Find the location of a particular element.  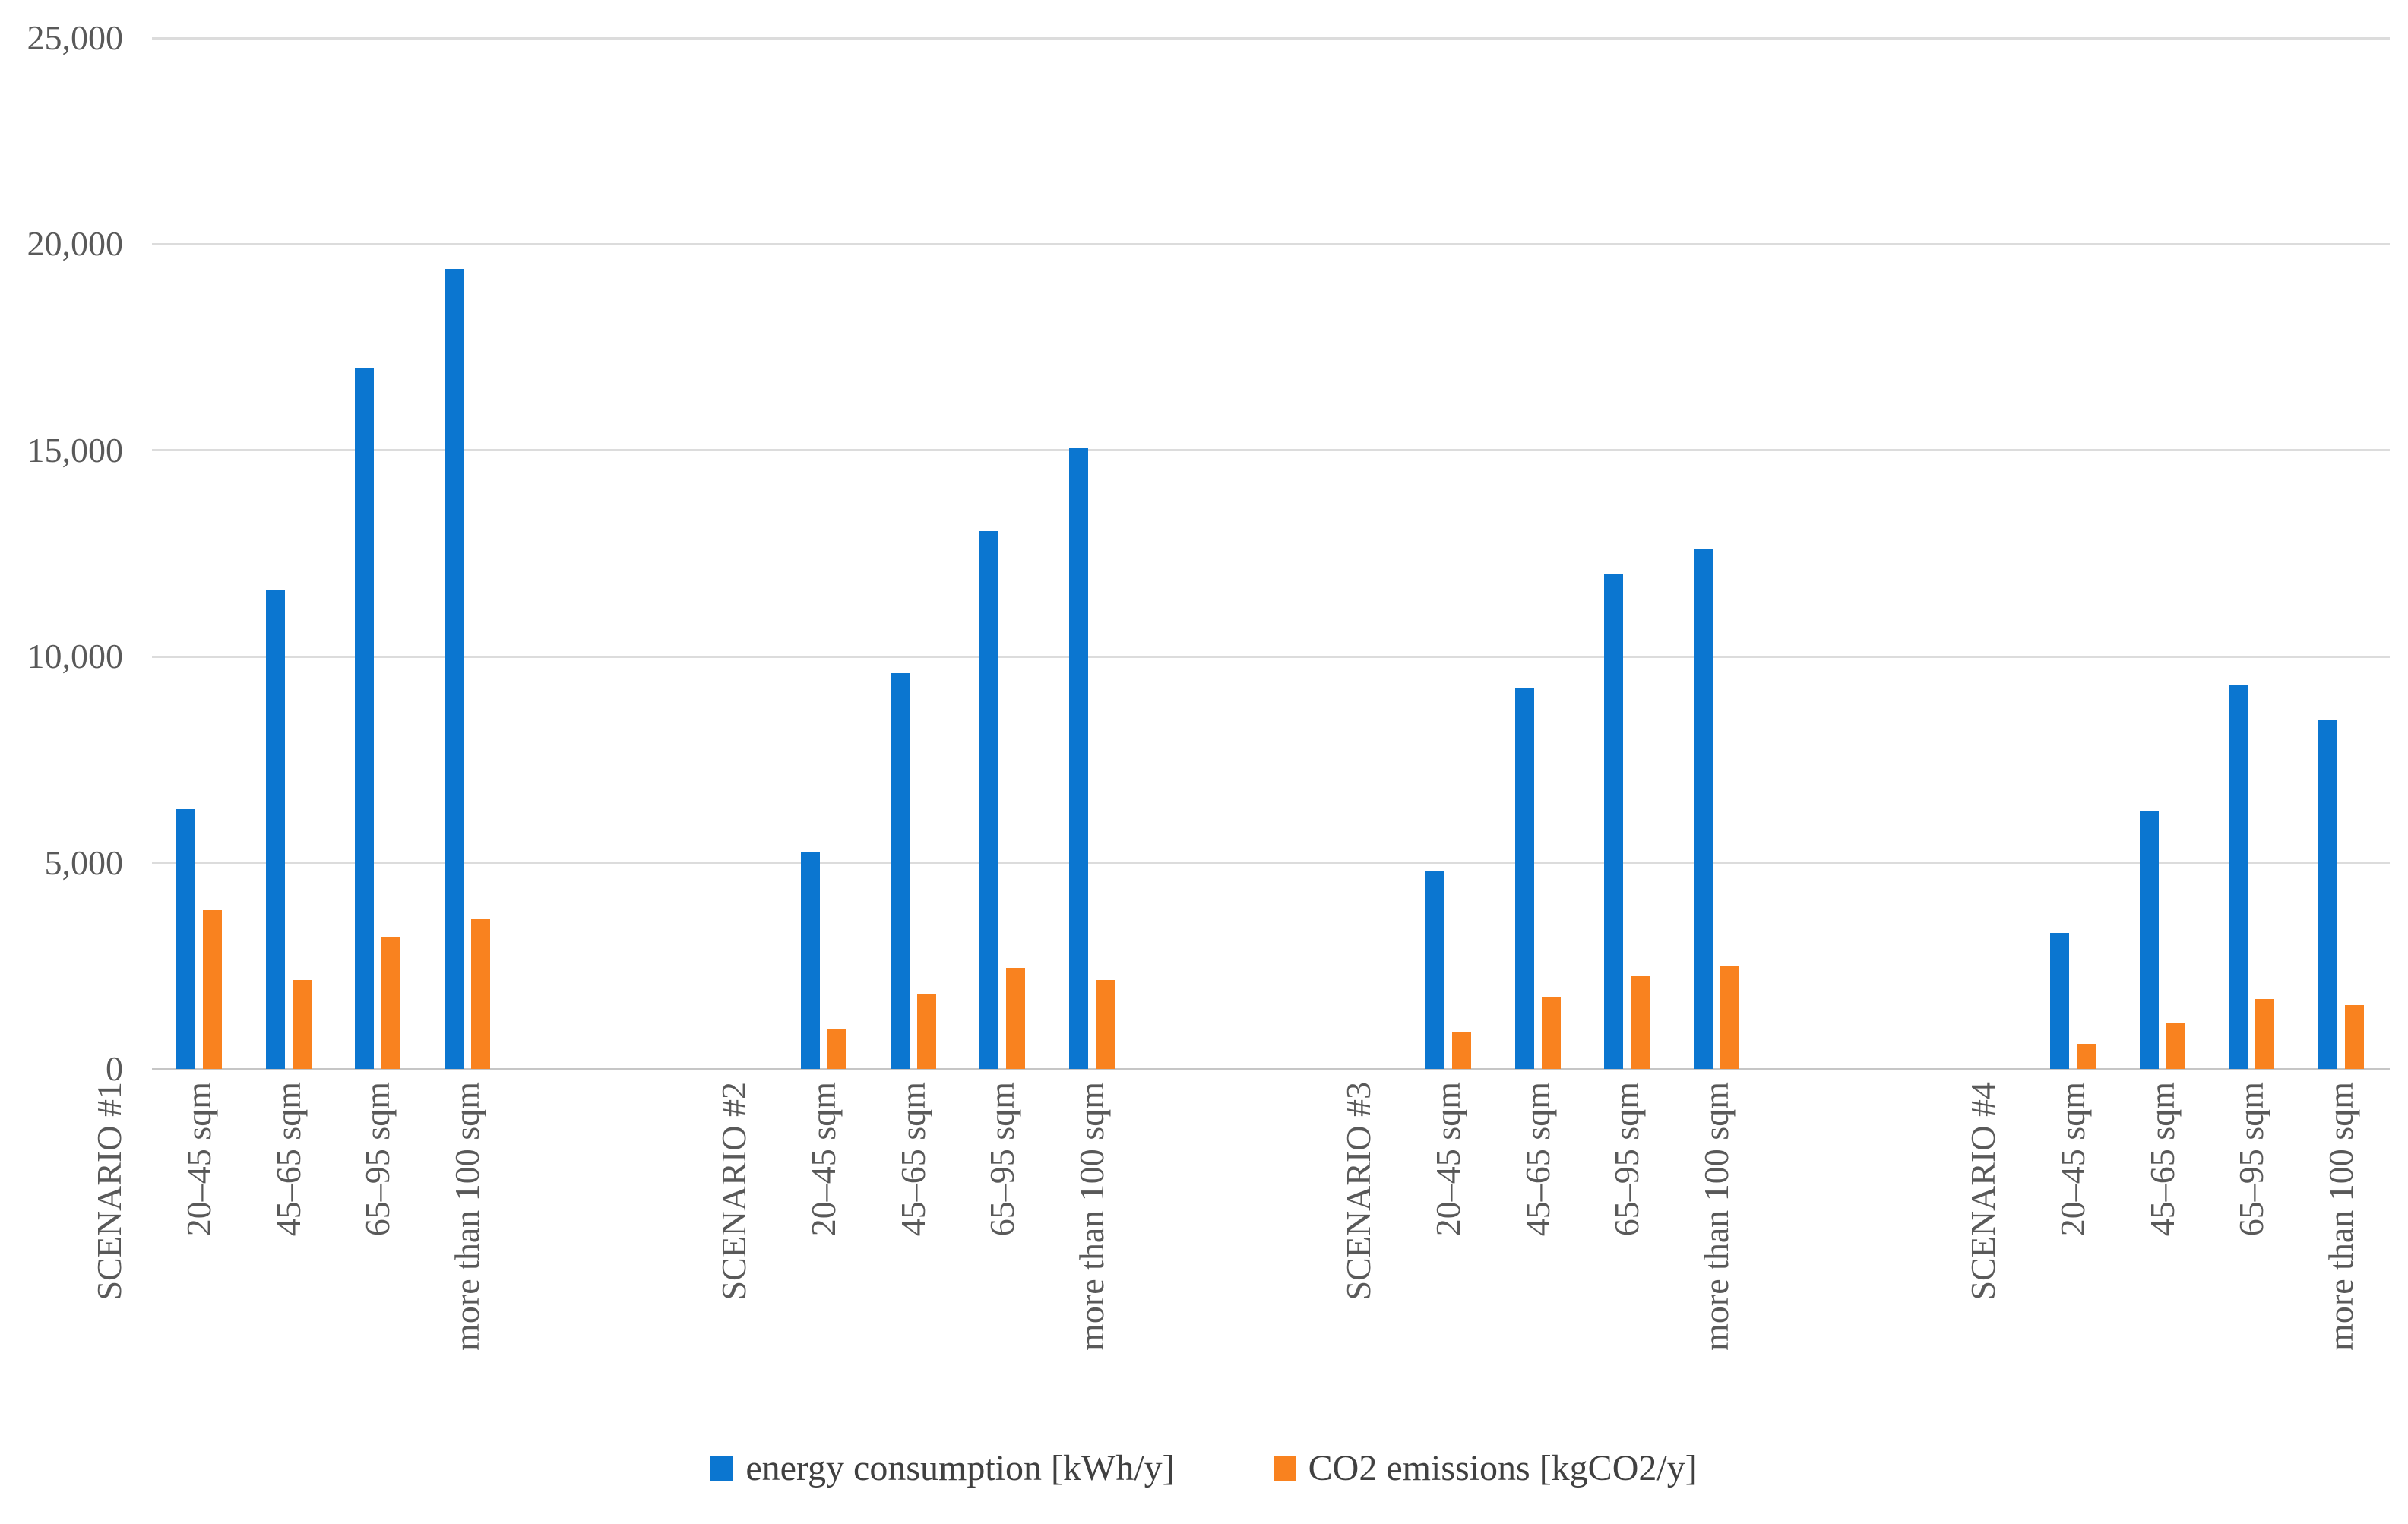

bar-co2-s1-c1 is located at coordinates (213, 989).